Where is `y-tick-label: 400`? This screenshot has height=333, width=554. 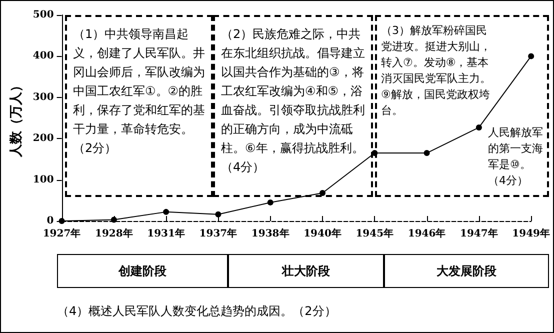
y-tick-label: 400 is located at coordinates (43, 56).